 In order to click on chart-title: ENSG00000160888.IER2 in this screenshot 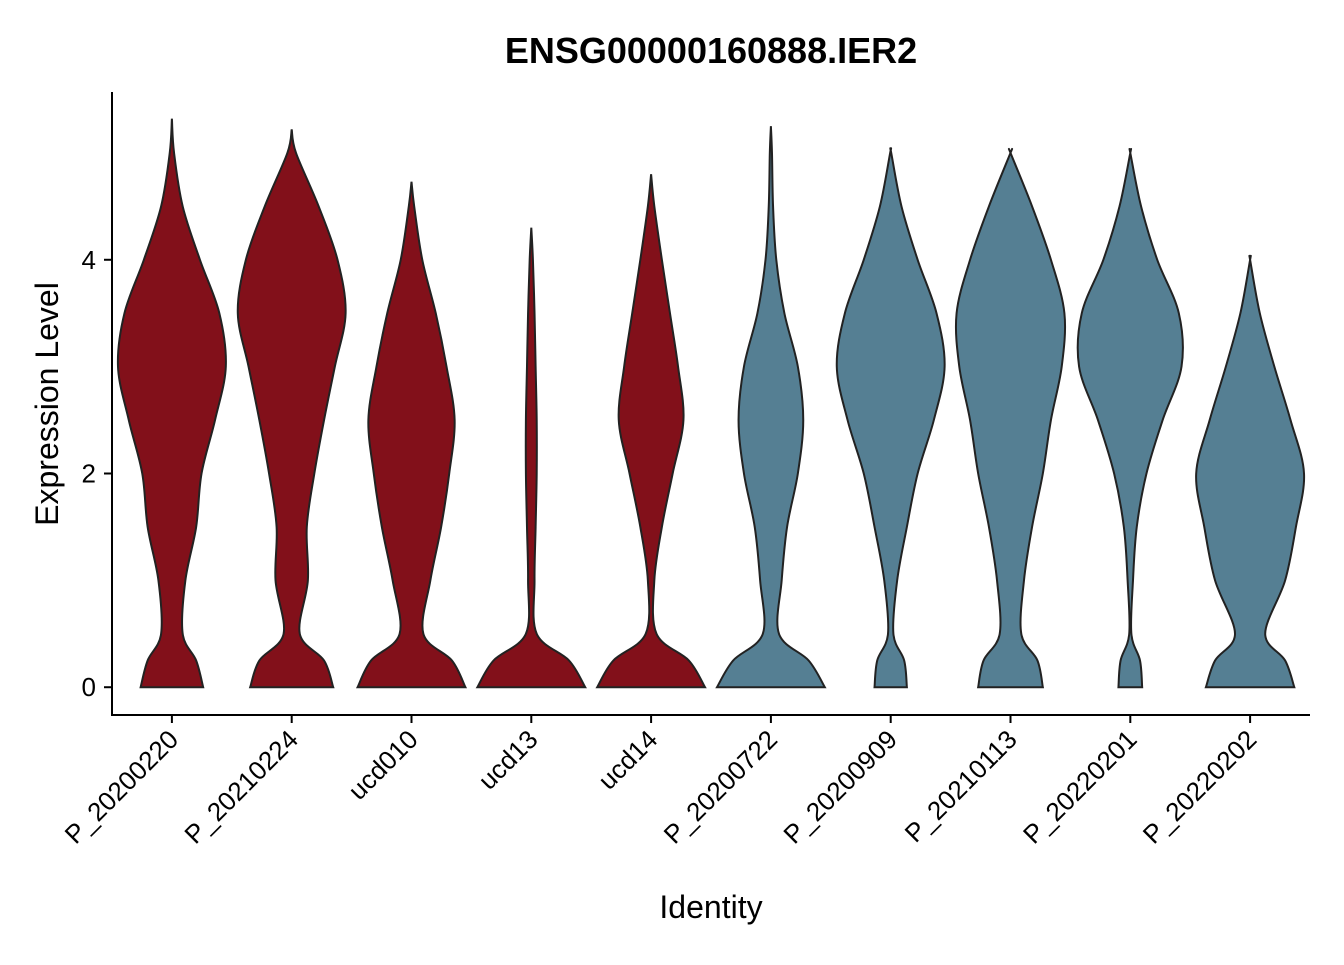, I will do `click(711, 50)`.